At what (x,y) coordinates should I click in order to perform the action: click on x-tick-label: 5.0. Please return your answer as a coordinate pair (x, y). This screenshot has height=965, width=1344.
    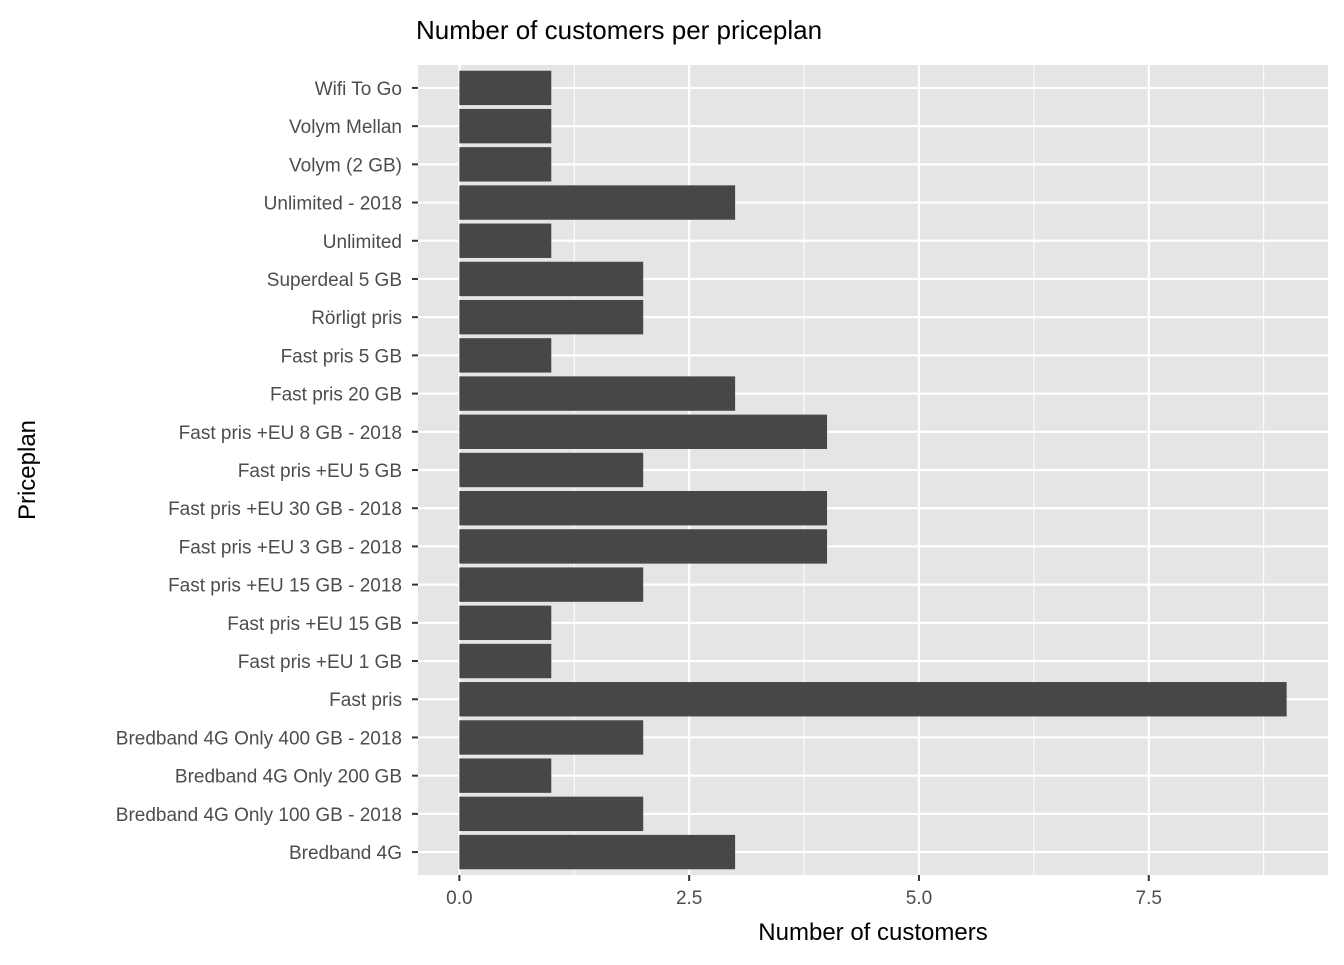
    Looking at the image, I should click on (919, 898).